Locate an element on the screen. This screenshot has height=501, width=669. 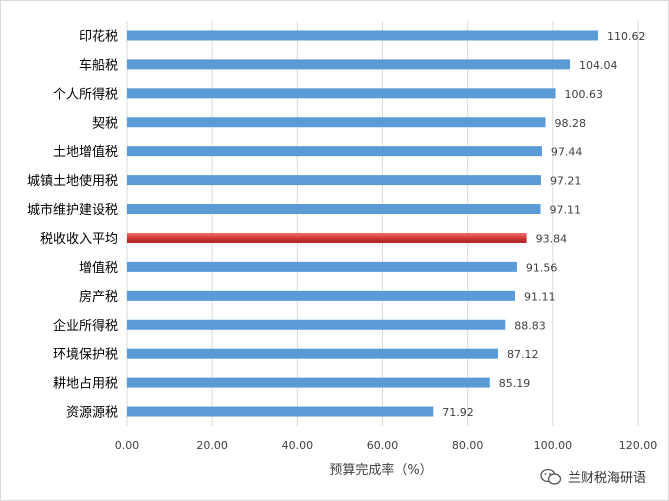
category-label: 契税 is located at coordinates (105, 123).